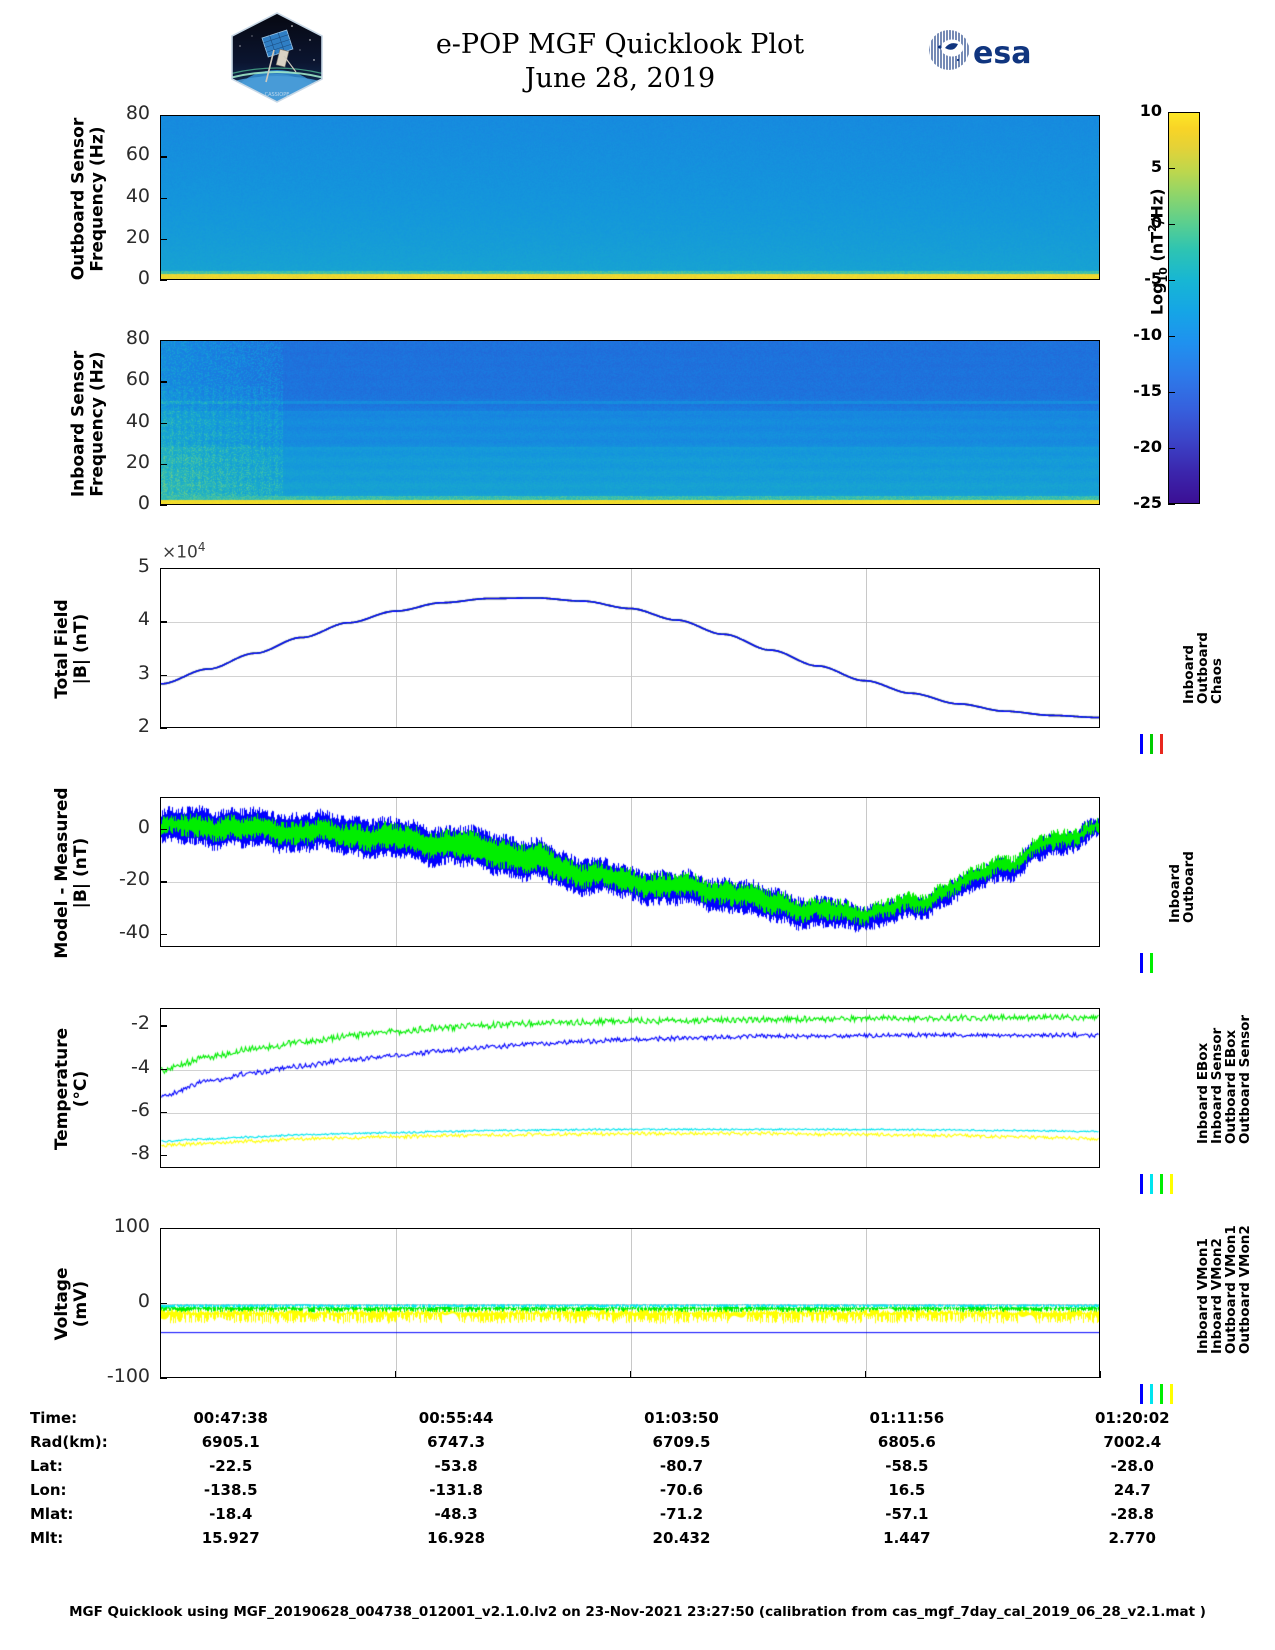  I want to click on xaxis-row-label: Lat:, so click(46, 1466).